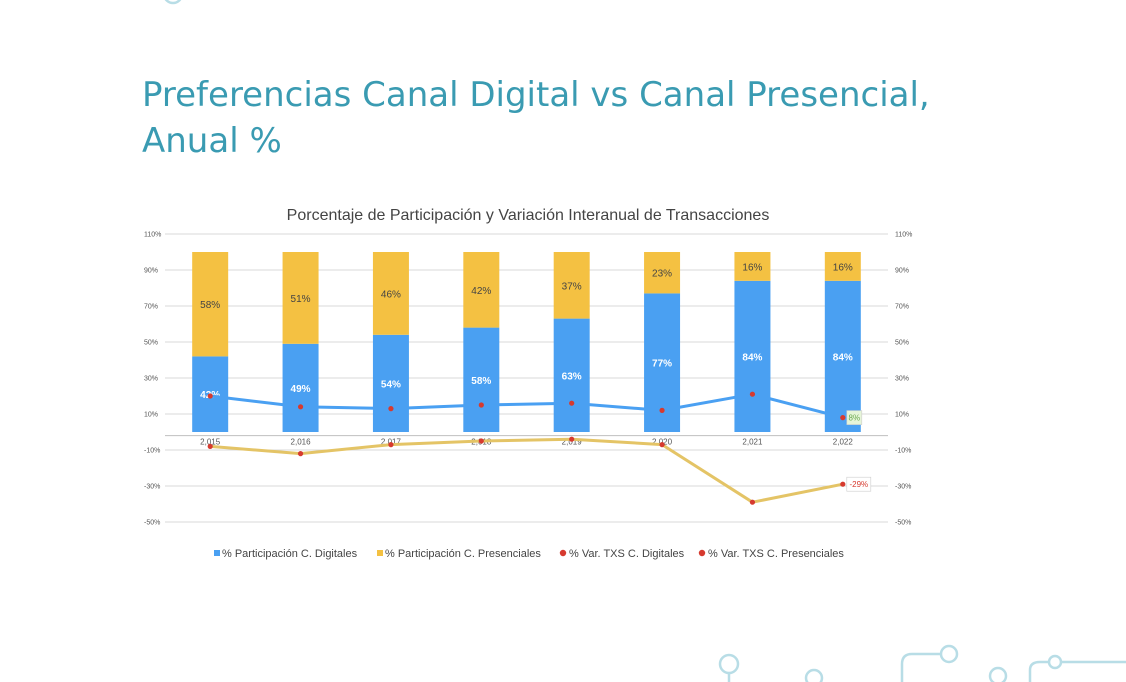  Describe the element at coordinates (903, 487) in the screenshot. I see `y-tick-label-right: -30%` at that location.